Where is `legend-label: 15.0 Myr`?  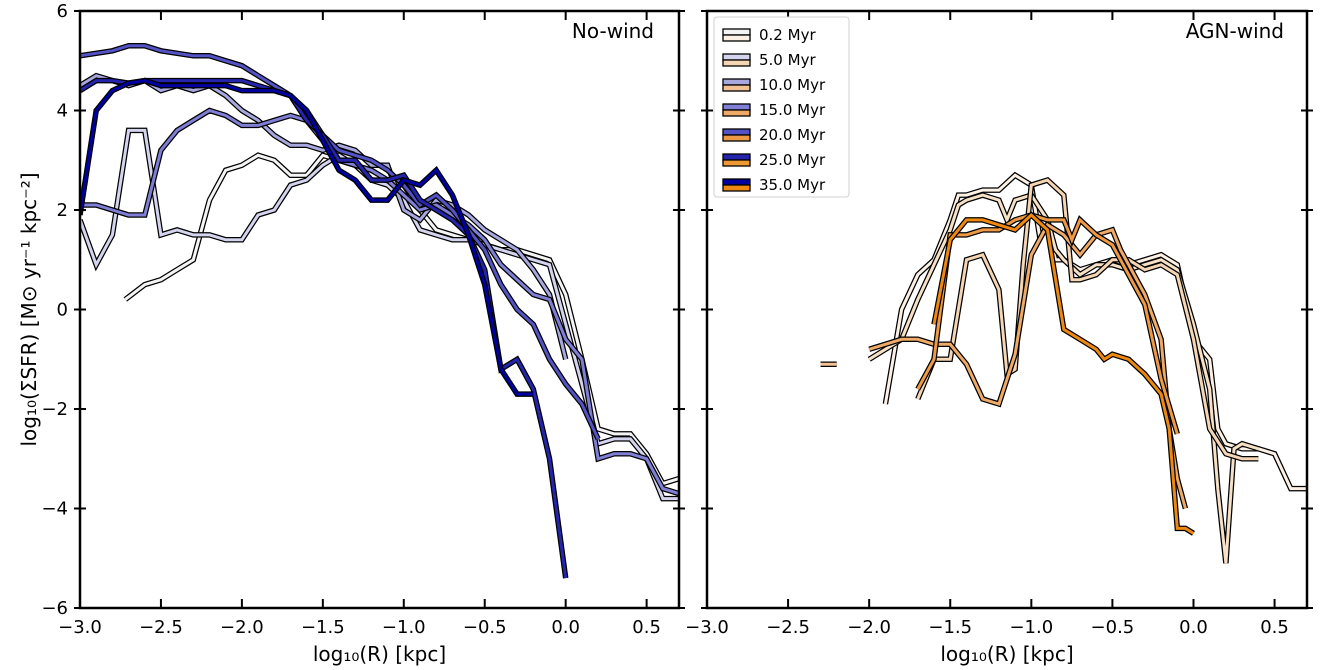
legend-label: 15.0 Myr is located at coordinates (792, 110).